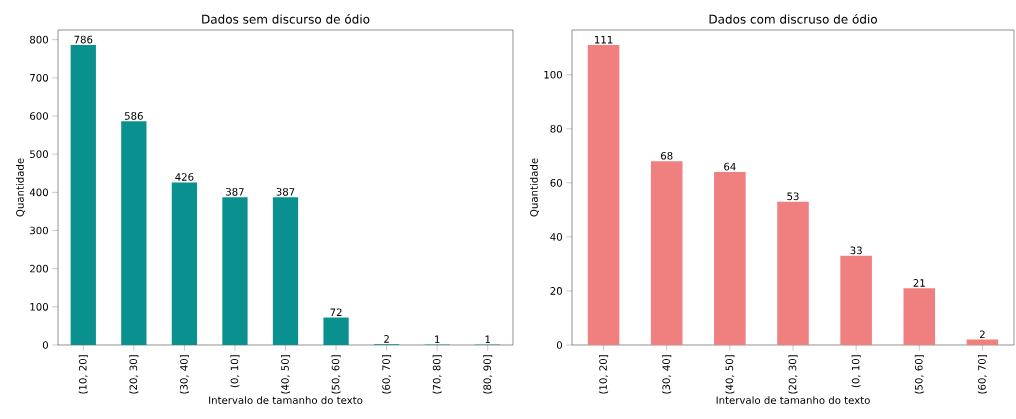 The width and height of the screenshot is (1016, 419). I want to click on data-label: 111, so click(604, 40).